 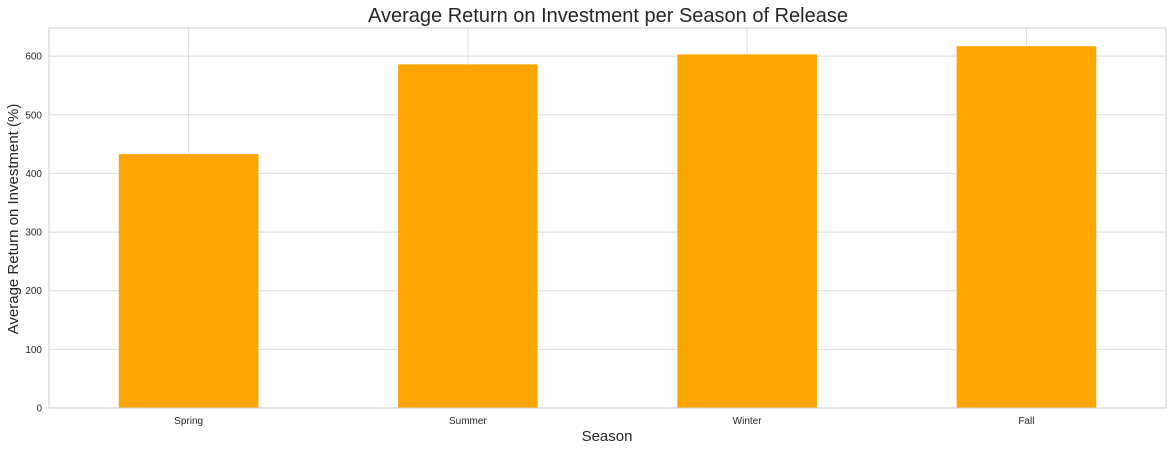 What do you see at coordinates (468, 236) in the screenshot?
I see `bar-summer` at bounding box center [468, 236].